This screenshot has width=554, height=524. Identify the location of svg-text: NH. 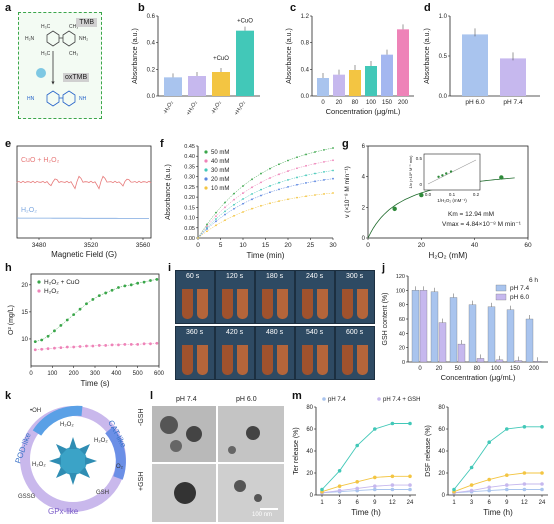
(83, 99).